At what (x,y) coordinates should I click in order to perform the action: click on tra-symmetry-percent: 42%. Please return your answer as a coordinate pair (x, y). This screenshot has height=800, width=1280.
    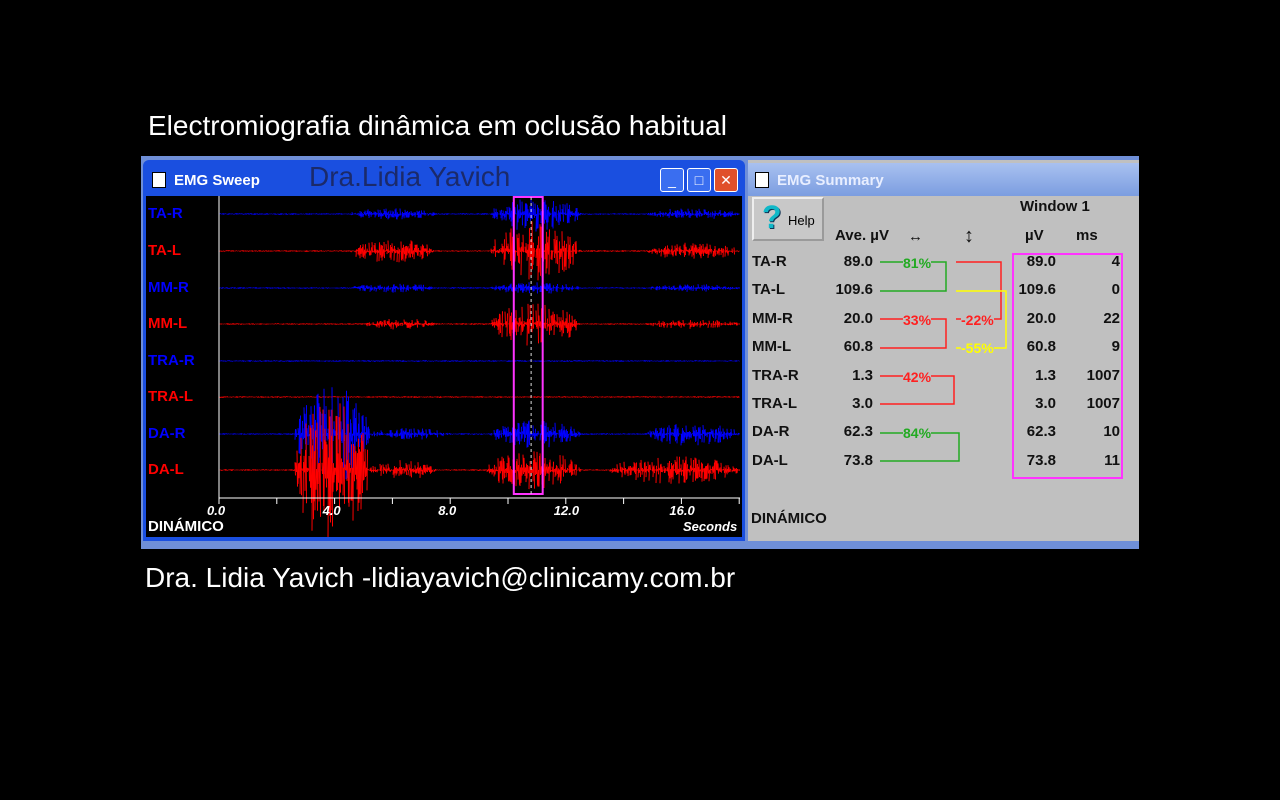
    Looking at the image, I should click on (917, 377).